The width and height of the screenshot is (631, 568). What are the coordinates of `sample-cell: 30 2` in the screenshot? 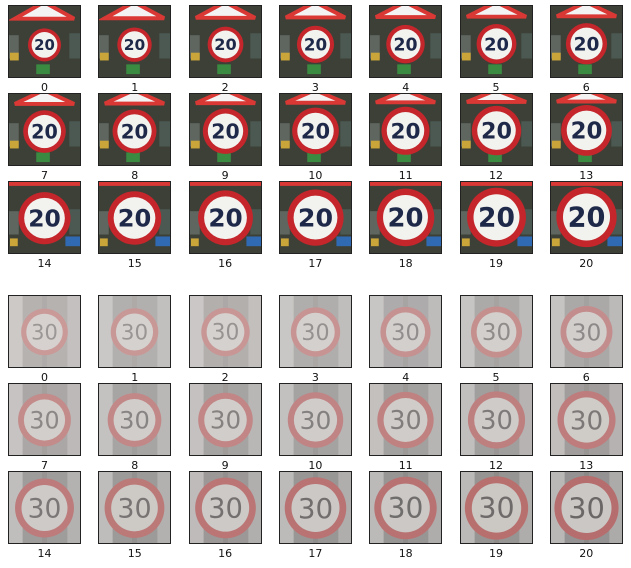 It's located at (225, 339).